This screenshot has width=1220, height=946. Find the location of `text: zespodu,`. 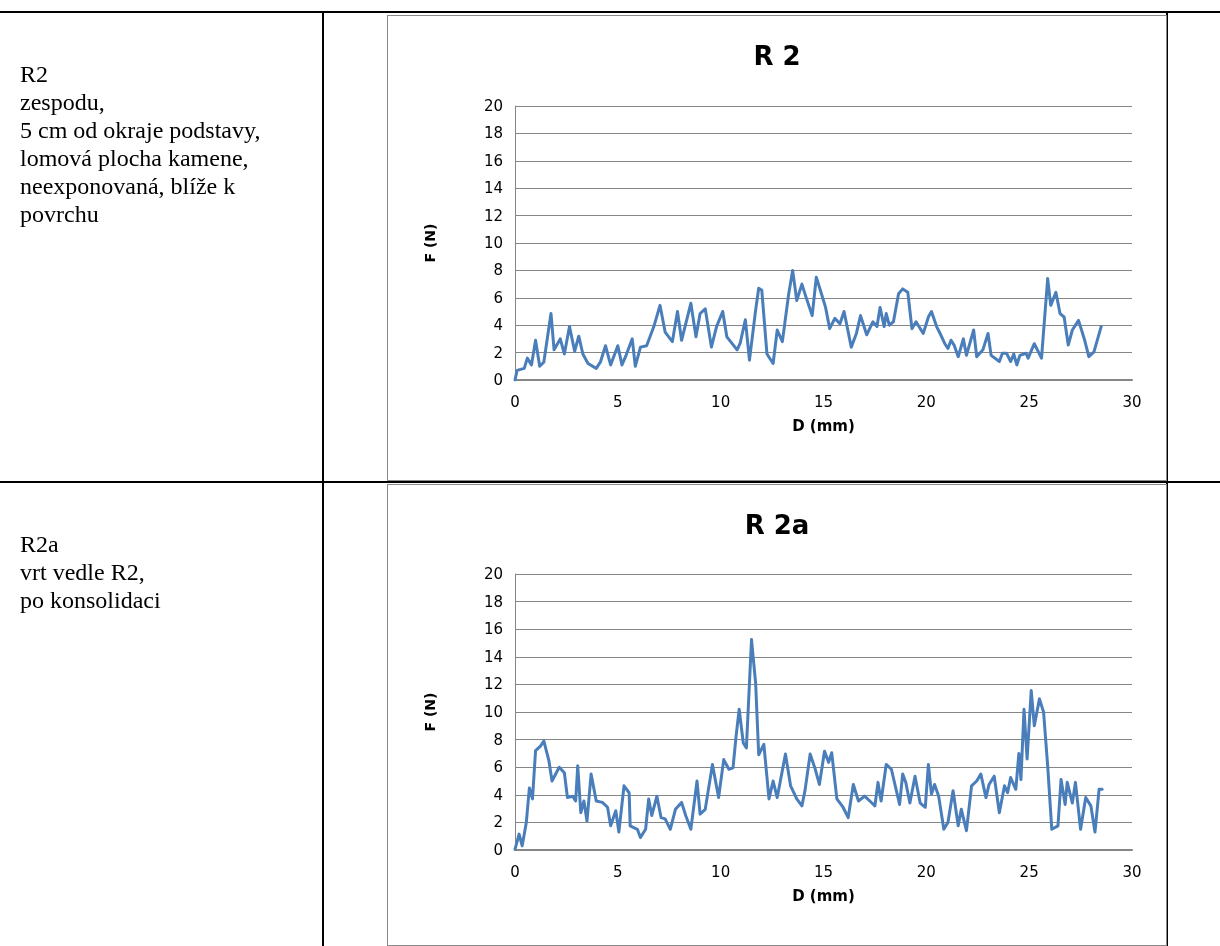

text: zespodu, is located at coordinates (63, 102).